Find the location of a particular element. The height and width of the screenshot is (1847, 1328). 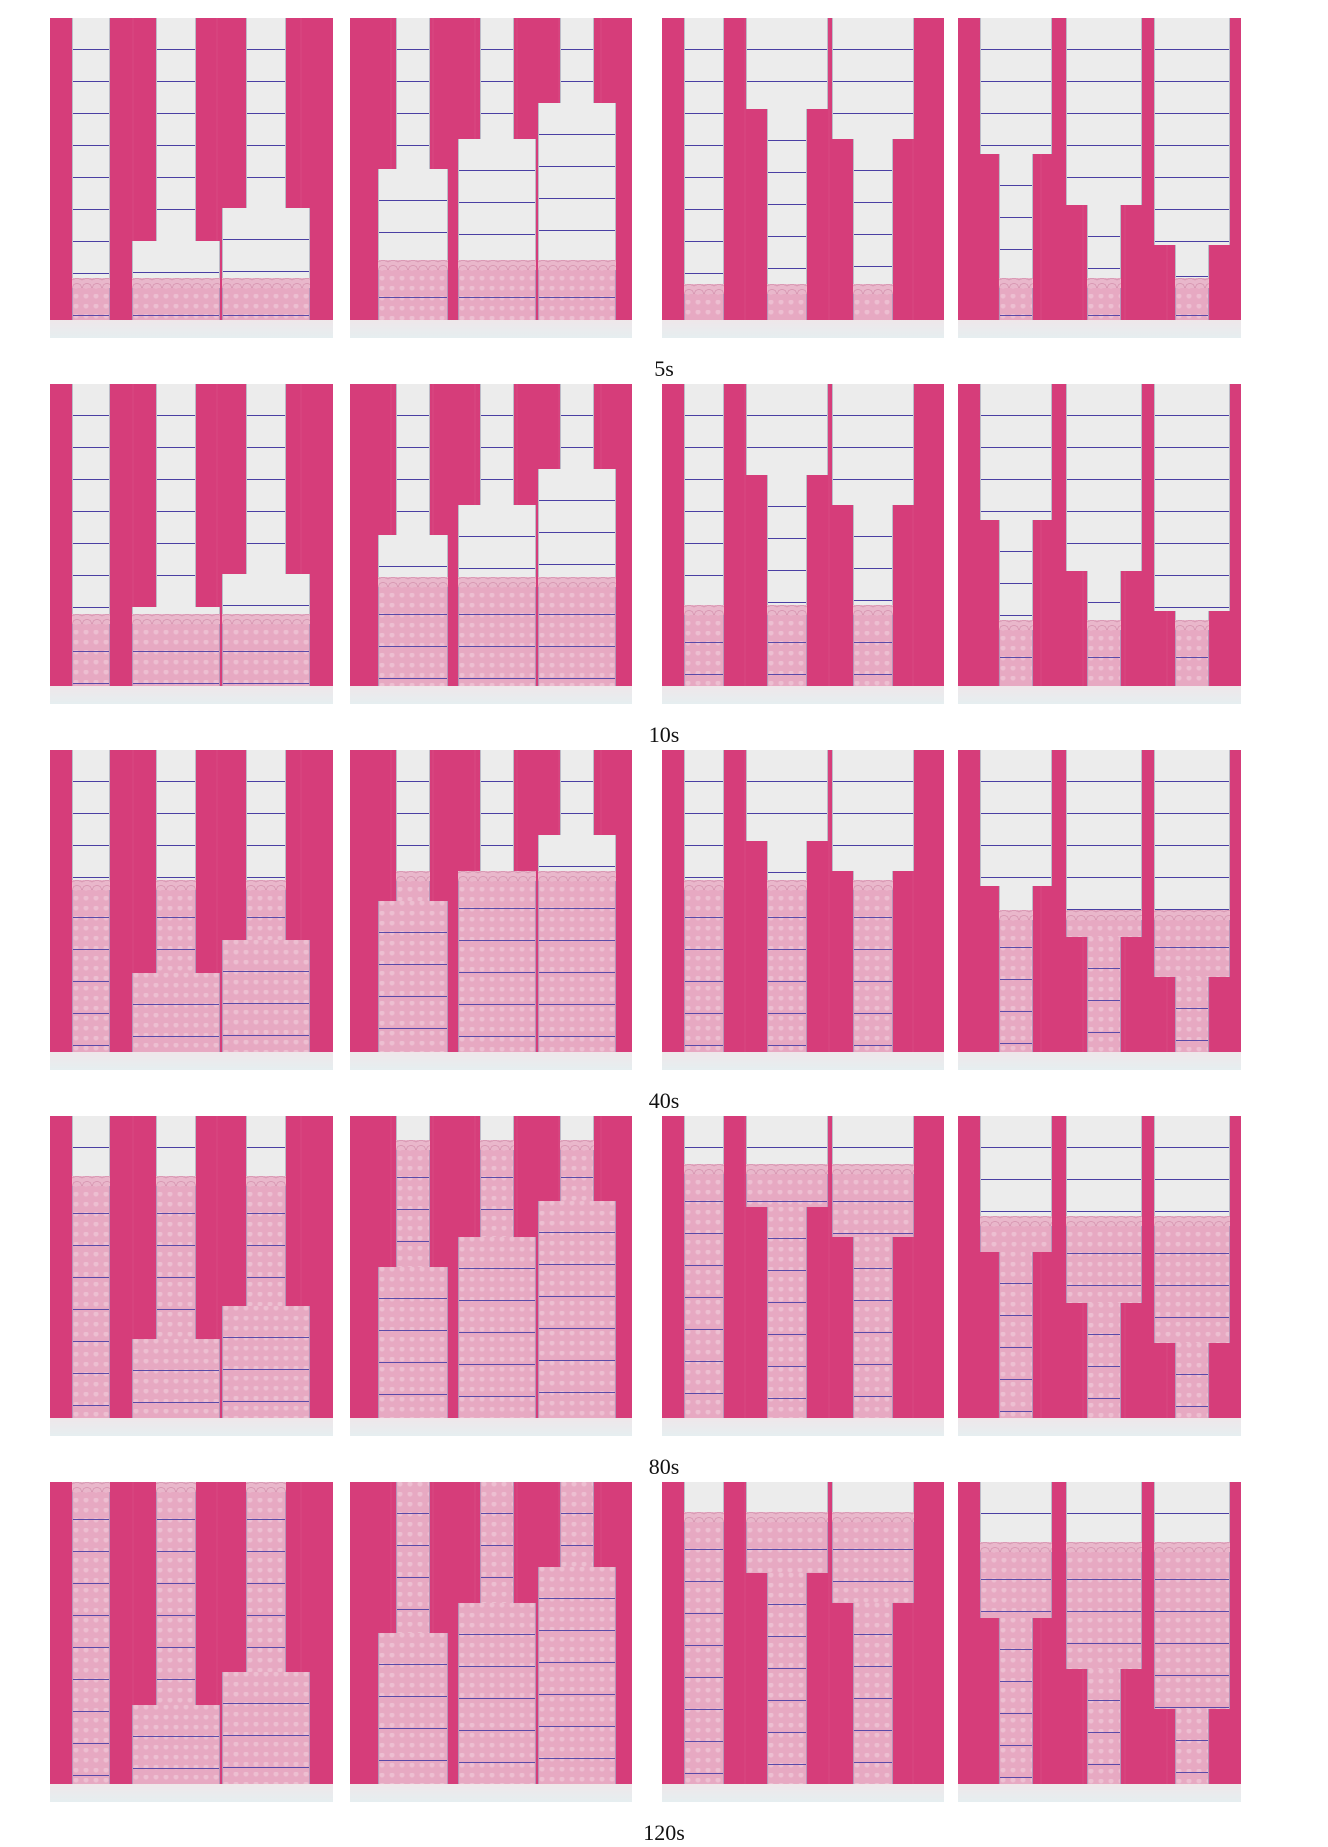

time-label: 10s is located at coordinates (664, 734).